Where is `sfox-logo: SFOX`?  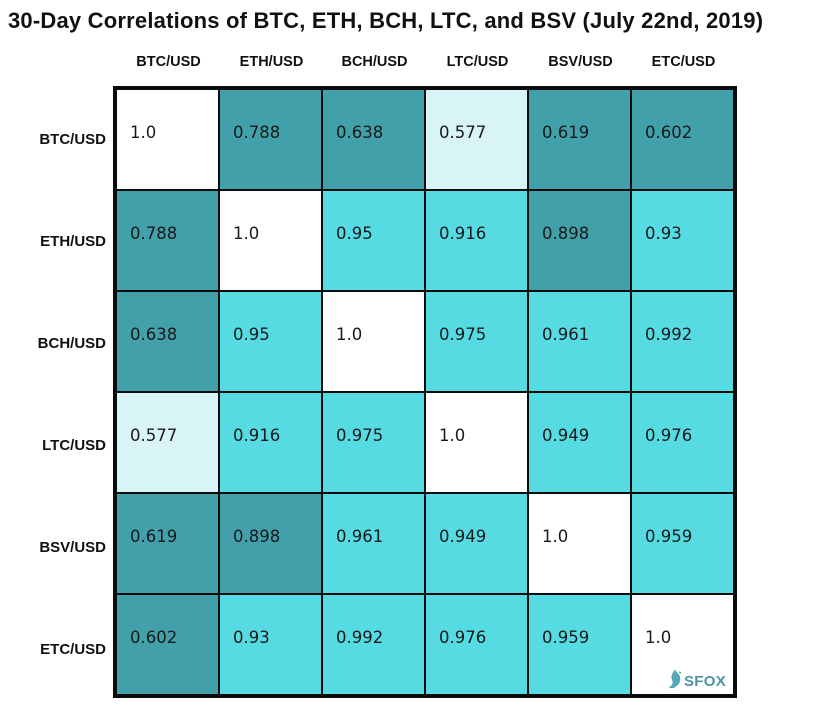
sfox-logo: SFOX is located at coordinates (696, 679).